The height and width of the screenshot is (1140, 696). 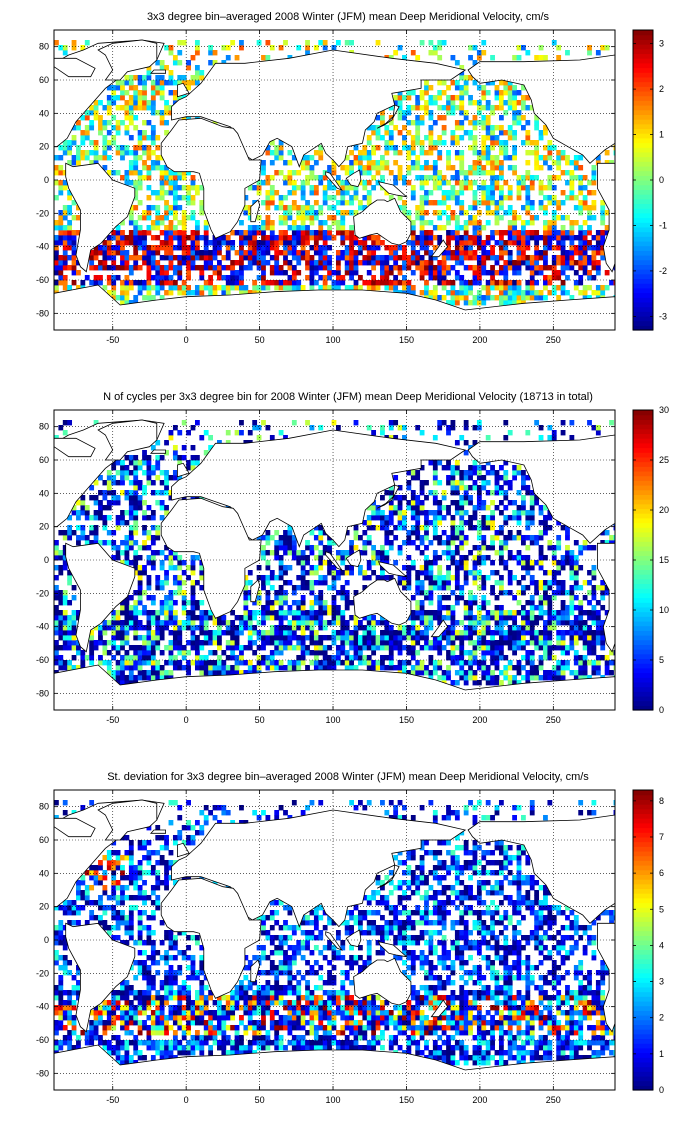 What do you see at coordinates (643, 93) in the screenshot?
I see `colorbar-segment` at bounding box center [643, 93].